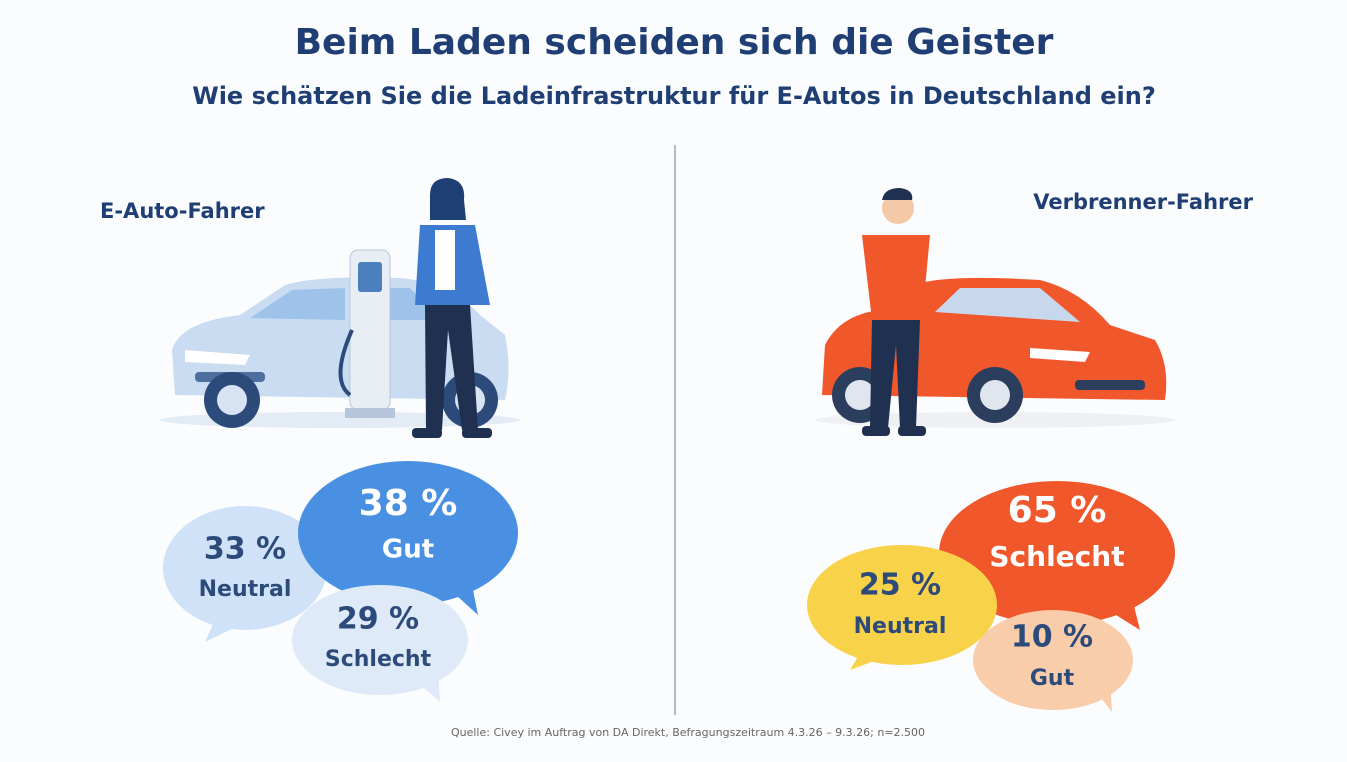 Image resolution: width=1347 pixels, height=762 pixels. Describe the element at coordinates (900, 585) in the screenshot. I see `bubble-value: 25 %` at that location.